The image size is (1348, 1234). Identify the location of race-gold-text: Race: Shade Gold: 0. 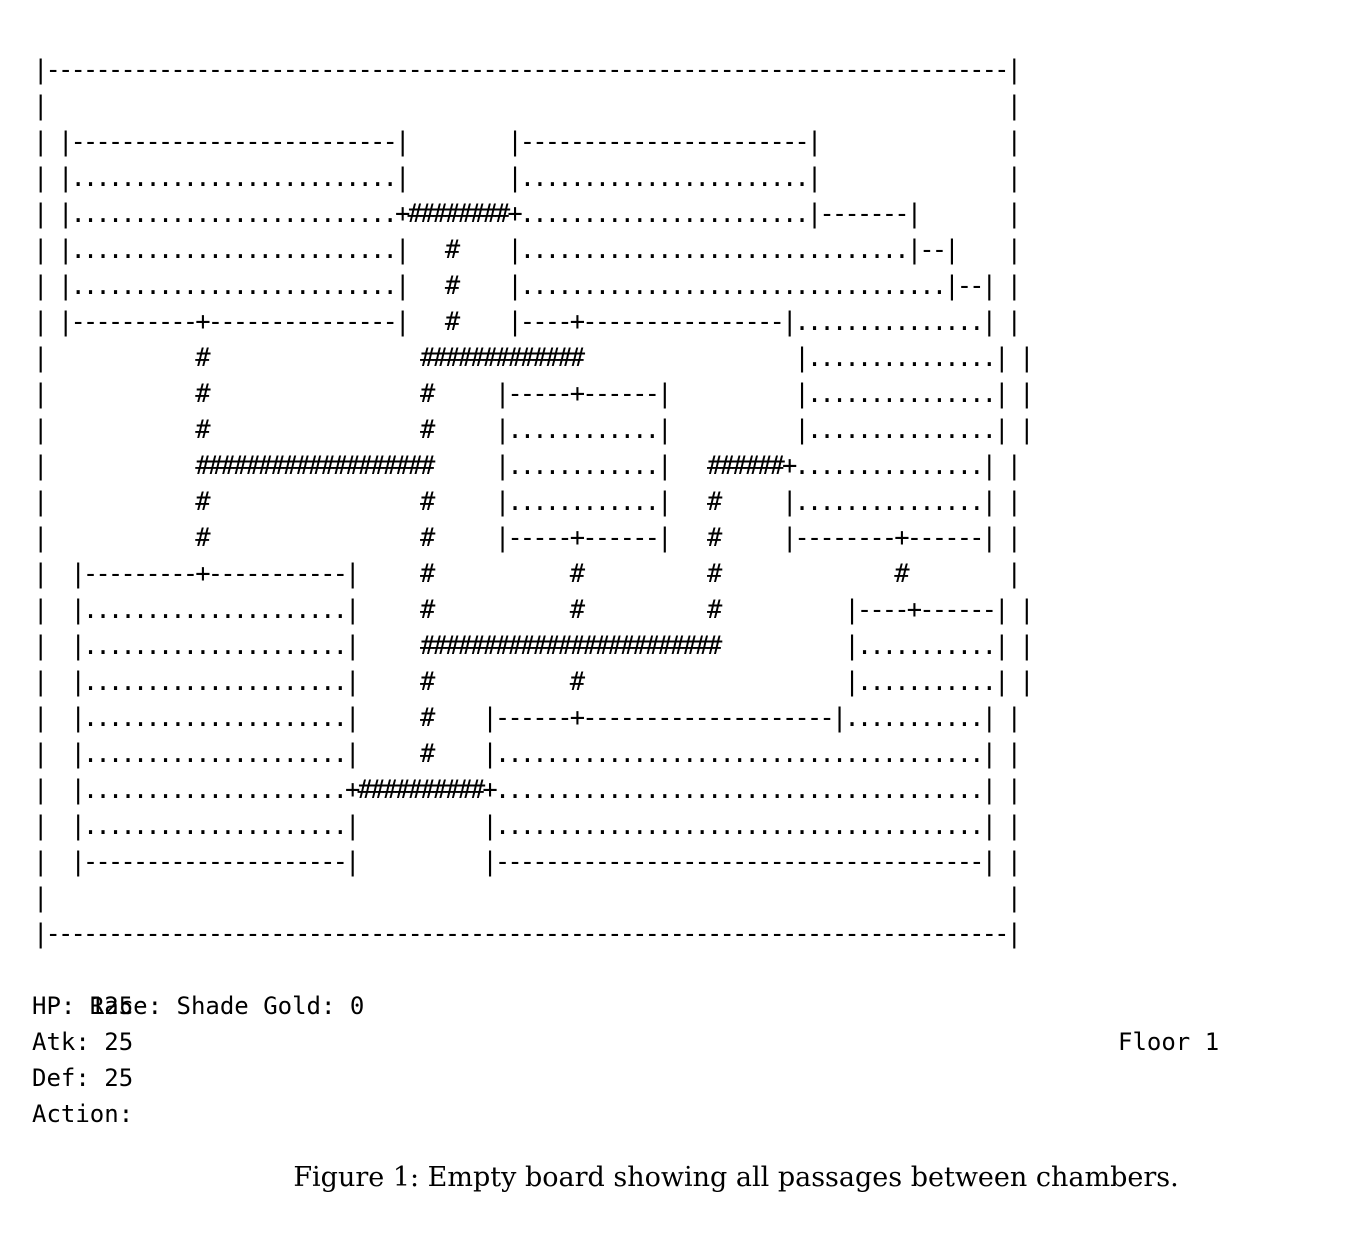
(227, 1006).